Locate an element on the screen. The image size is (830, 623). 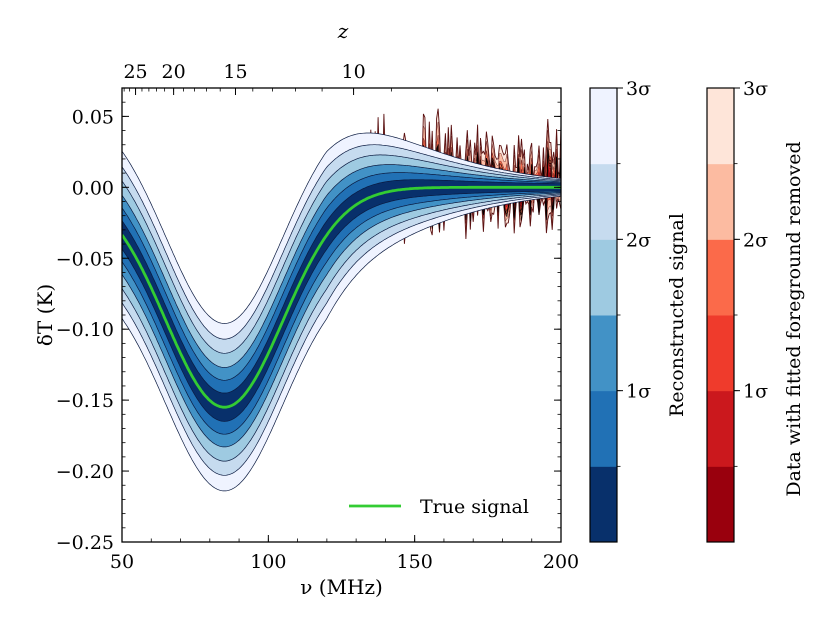
colorbar-0-tick-label-0: 3σ is located at coordinates (638, 89).